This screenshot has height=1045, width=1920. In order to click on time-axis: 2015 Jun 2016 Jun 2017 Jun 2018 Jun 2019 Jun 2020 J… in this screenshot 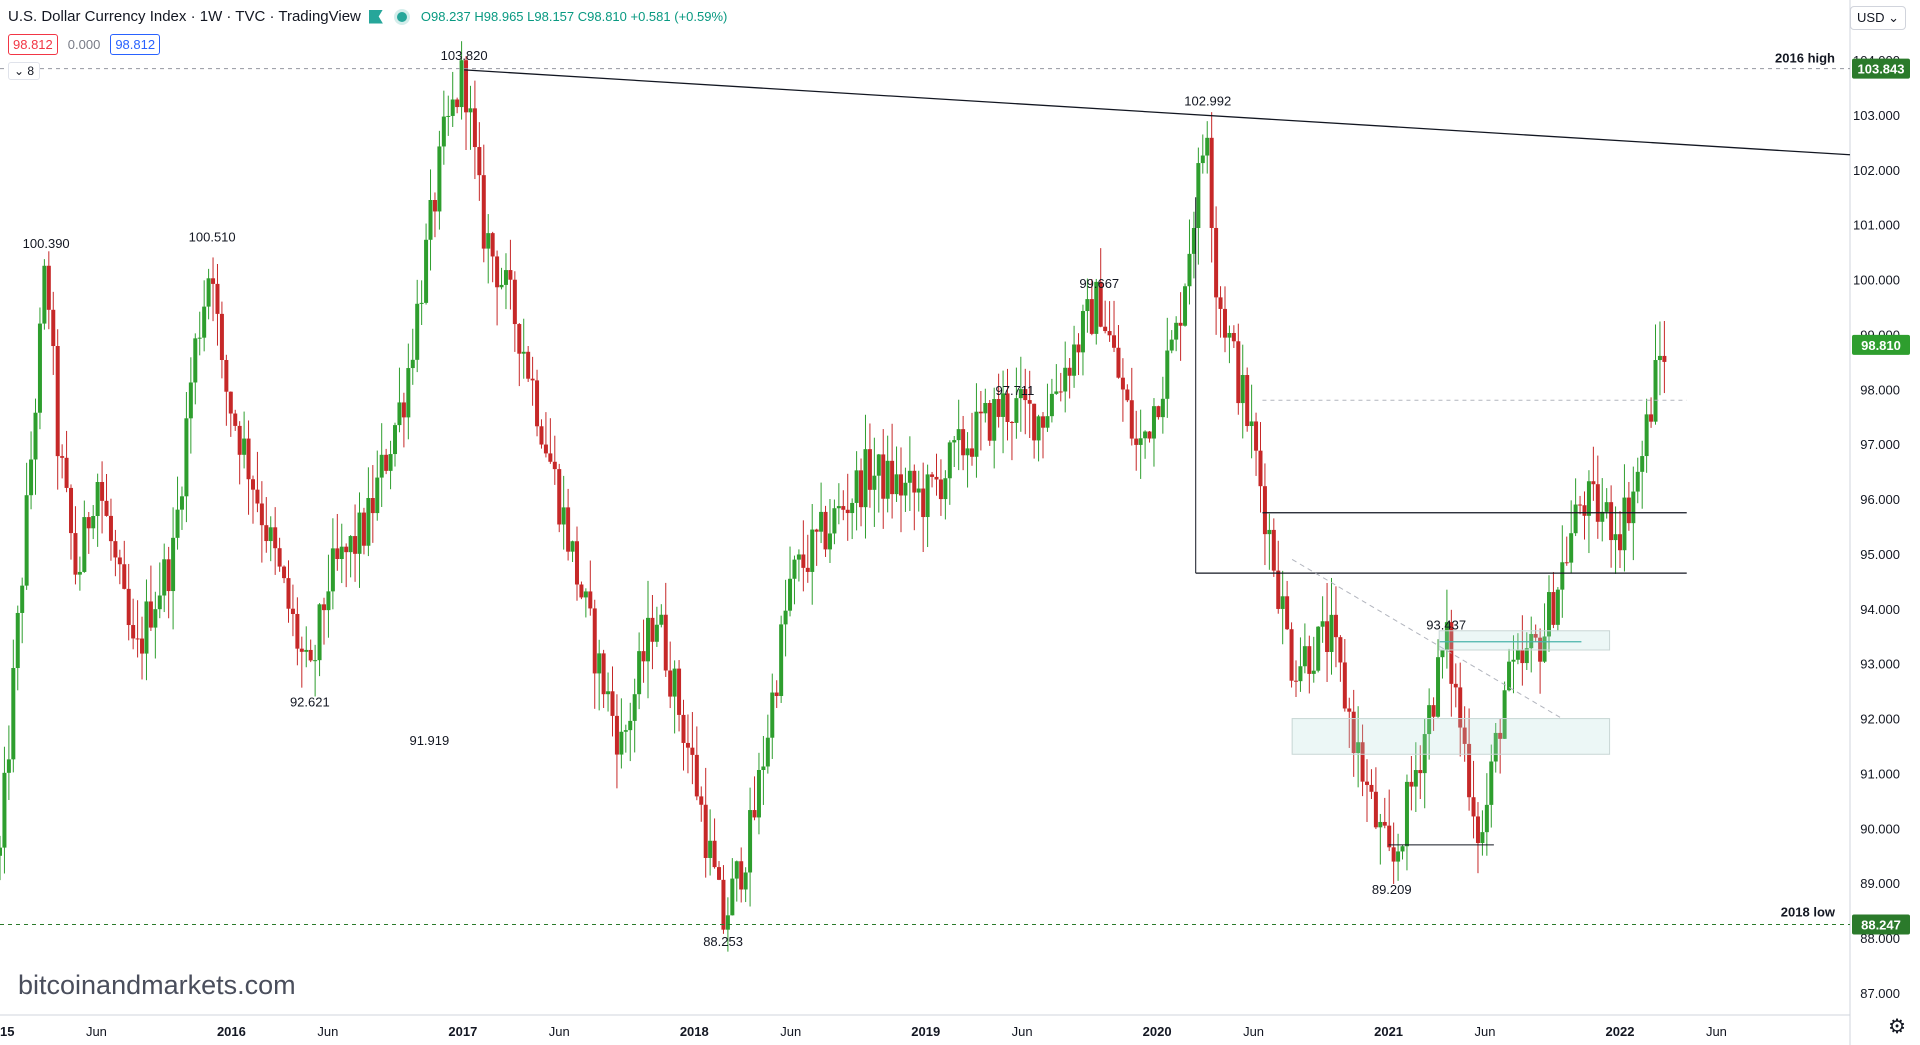, I will do `click(863, 1031)`.